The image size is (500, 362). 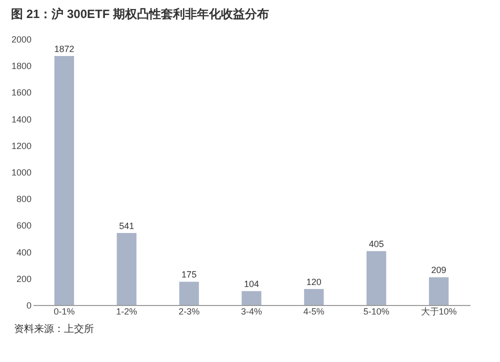 What do you see at coordinates (21, 173) in the screenshot?
I see `y-tick-label: 1000` at bounding box center [21, 173].